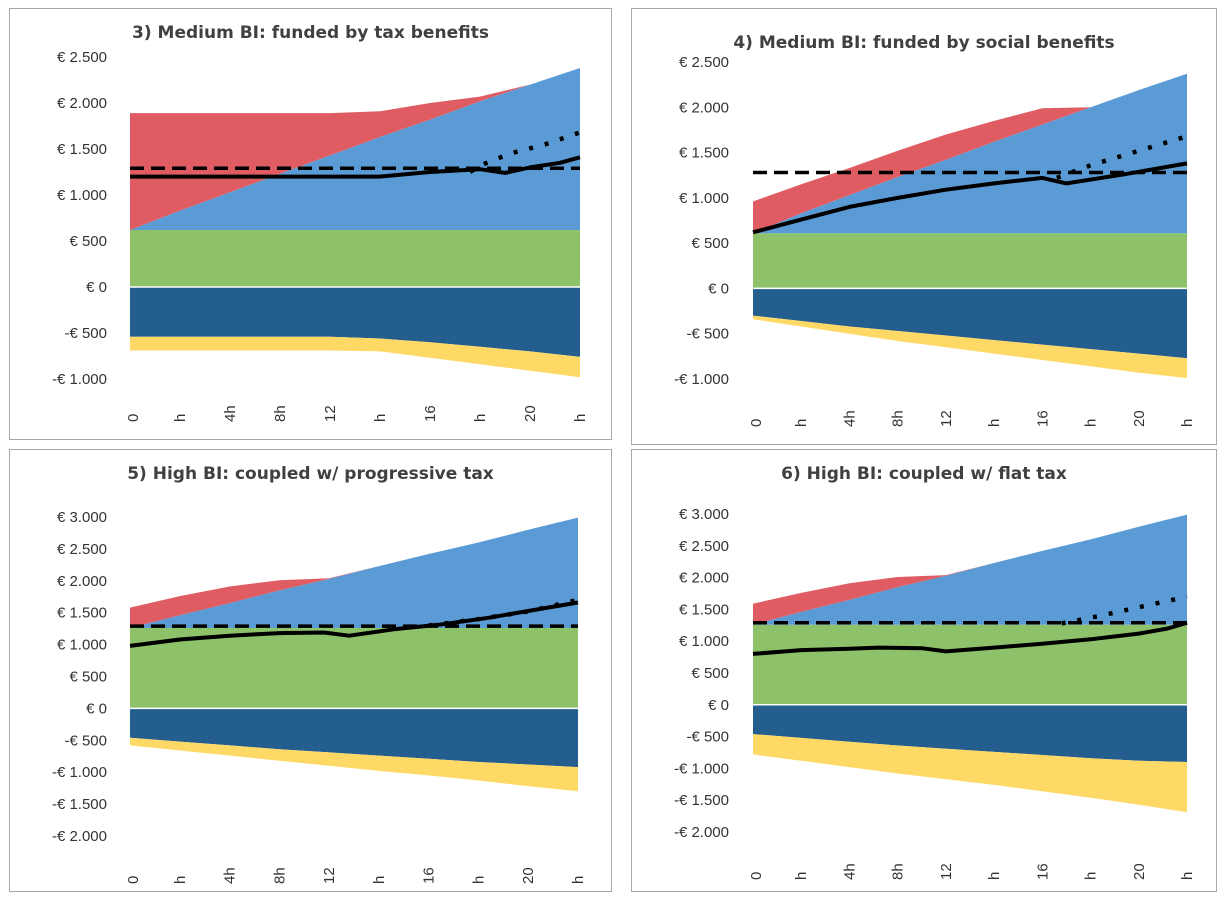 The width and height of the screenshot is (1226, 897). Describe the element at coordinates (924, 43) in the screenshot. I see `chart-title-4: 4) Medium BI: funded by social benefits` at that location.